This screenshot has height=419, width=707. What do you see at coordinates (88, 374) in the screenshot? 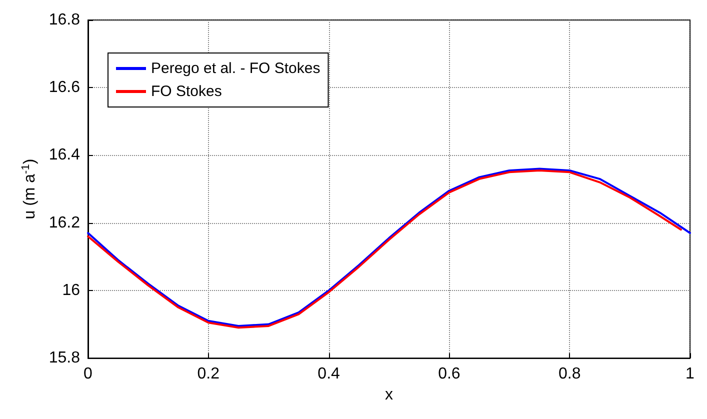
I see `x-tick-label: 0` at bounding box center [88, 374].